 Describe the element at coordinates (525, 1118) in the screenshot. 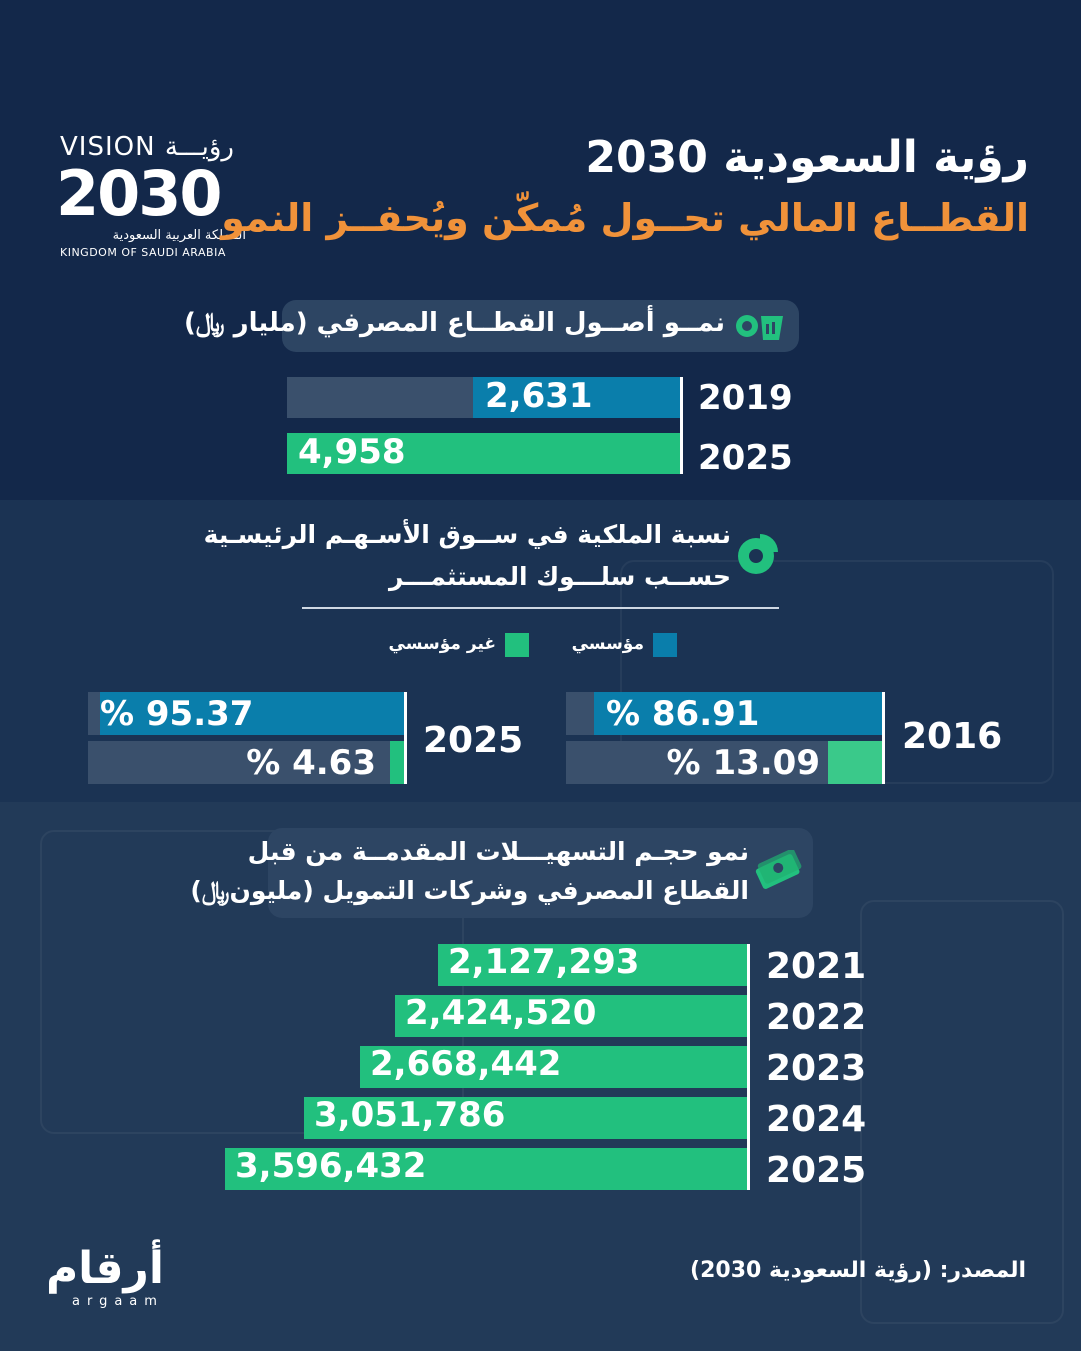

I see `bar-2024` at that location.